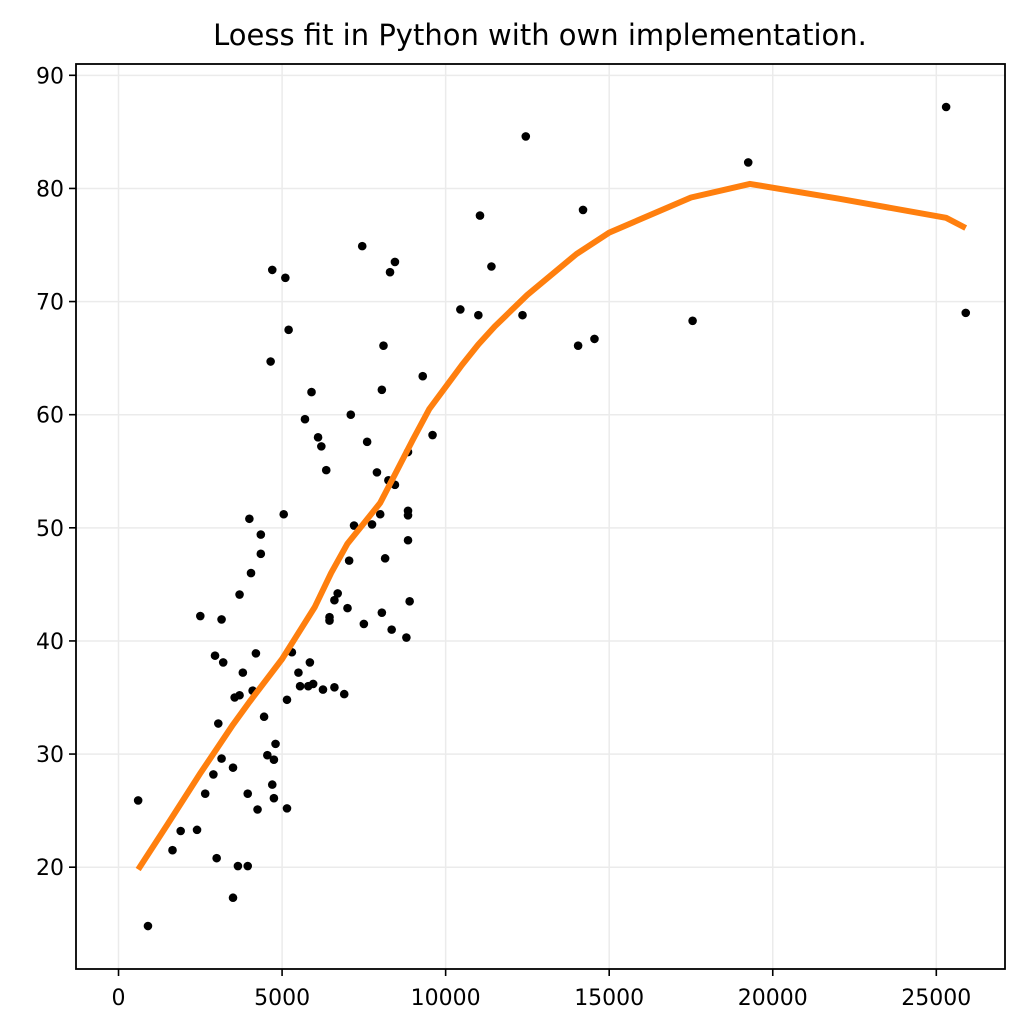  What do you see at coordinates (50, 303) in the screenshot?
I see `y-tick-label: 70` at bounding box center [50, 303].